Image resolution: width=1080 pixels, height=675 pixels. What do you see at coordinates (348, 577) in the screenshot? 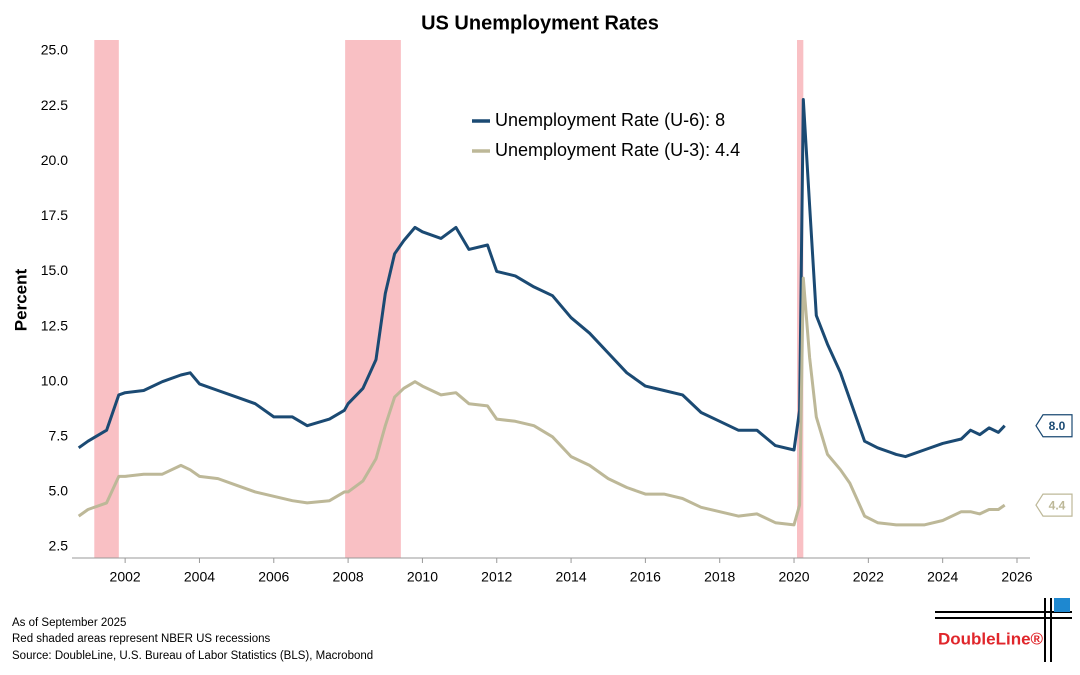
I see `x-tick-label: 2008` at bounding box center [348, 577].